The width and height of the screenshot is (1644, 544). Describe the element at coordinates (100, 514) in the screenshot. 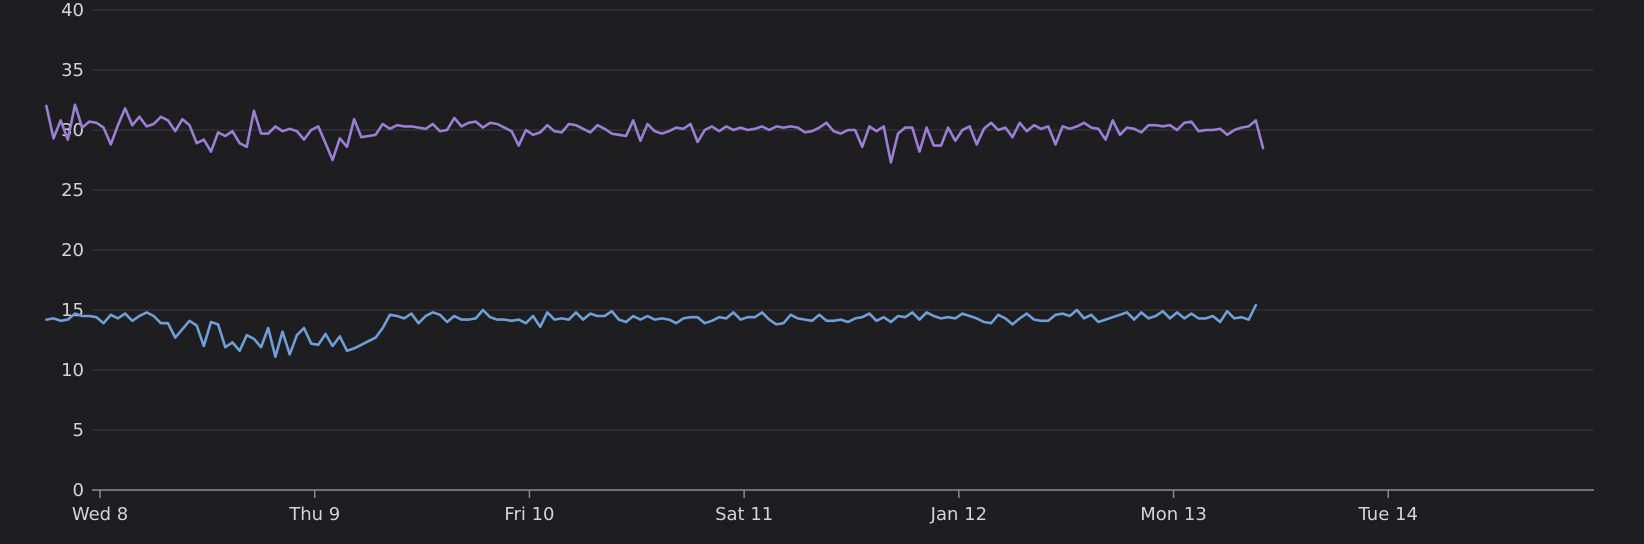

I see `x-tick-label: Wed 8` at that location.